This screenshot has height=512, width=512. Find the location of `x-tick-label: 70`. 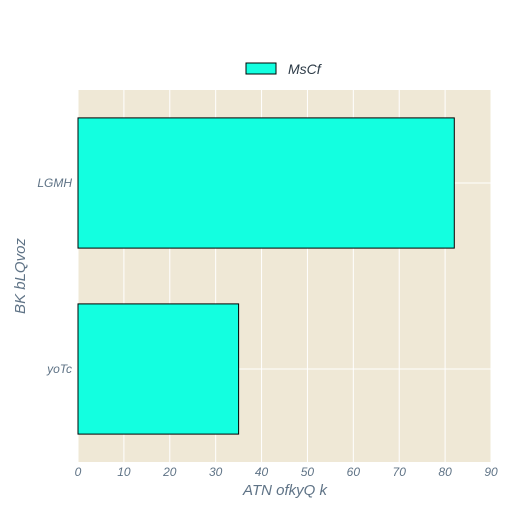

x-tick-label: 70 is located at coordinates (400, 472).